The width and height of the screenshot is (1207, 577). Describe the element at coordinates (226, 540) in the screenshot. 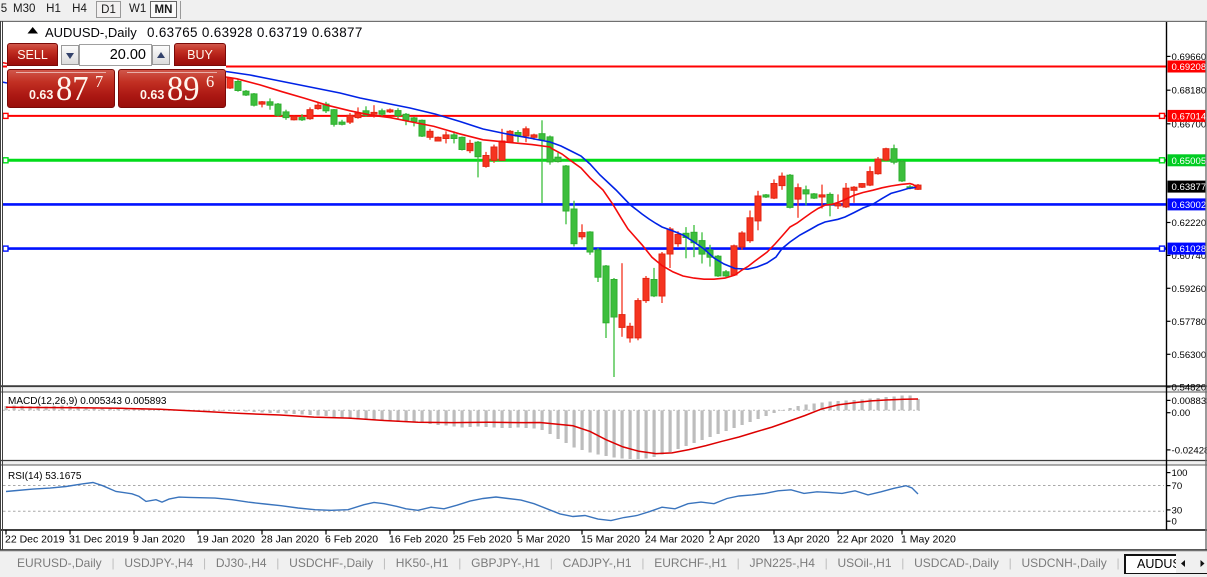

I see `svg-text: 19 Jan 2020` at that location.